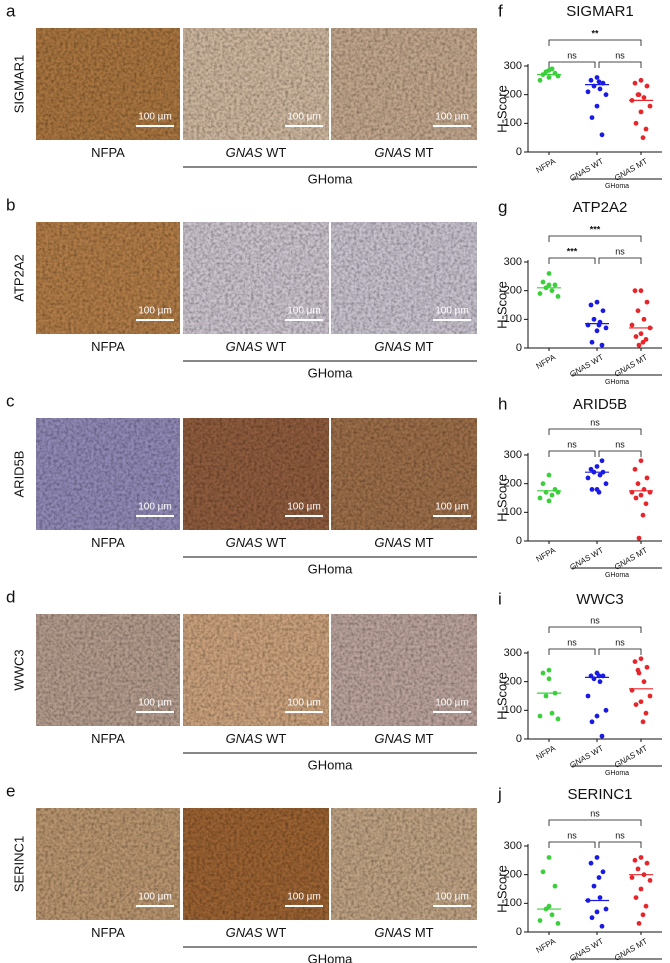 The width and height of the screenshot is (670, 963). I want to click on significance-label: ***, so click(572, 251).